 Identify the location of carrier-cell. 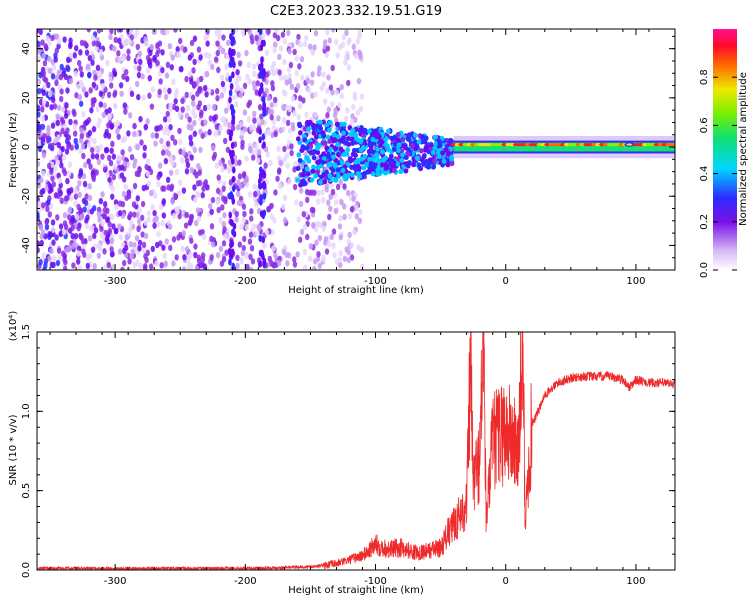
(672, 144).